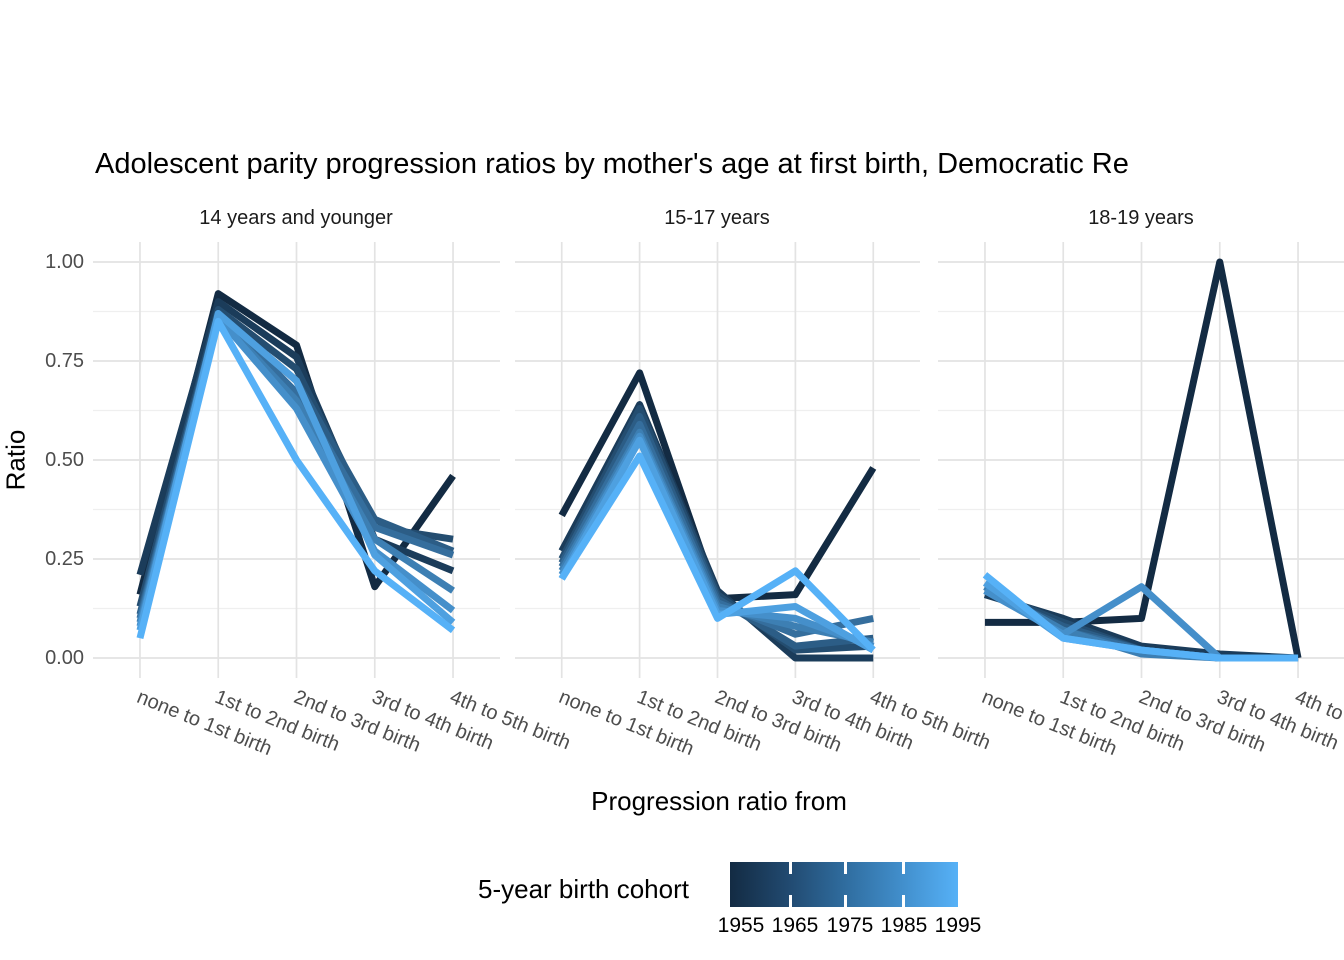  What do you see at coordinates (295, 437) in the screenshot?
I see `series-line-1960` at bounding box center [295, 437].